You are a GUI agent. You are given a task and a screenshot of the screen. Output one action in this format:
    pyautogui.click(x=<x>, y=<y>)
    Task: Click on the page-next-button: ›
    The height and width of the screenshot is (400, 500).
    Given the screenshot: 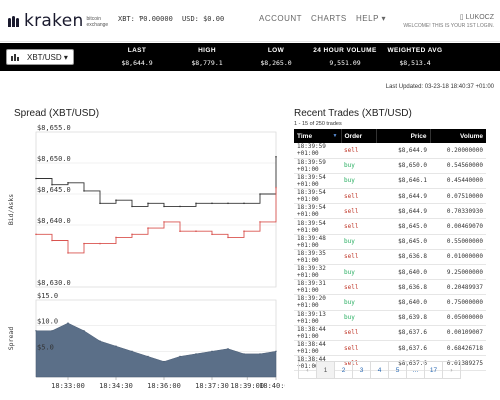 What is the action you would take?
    pyautogui.click(x=451, y=370)
    